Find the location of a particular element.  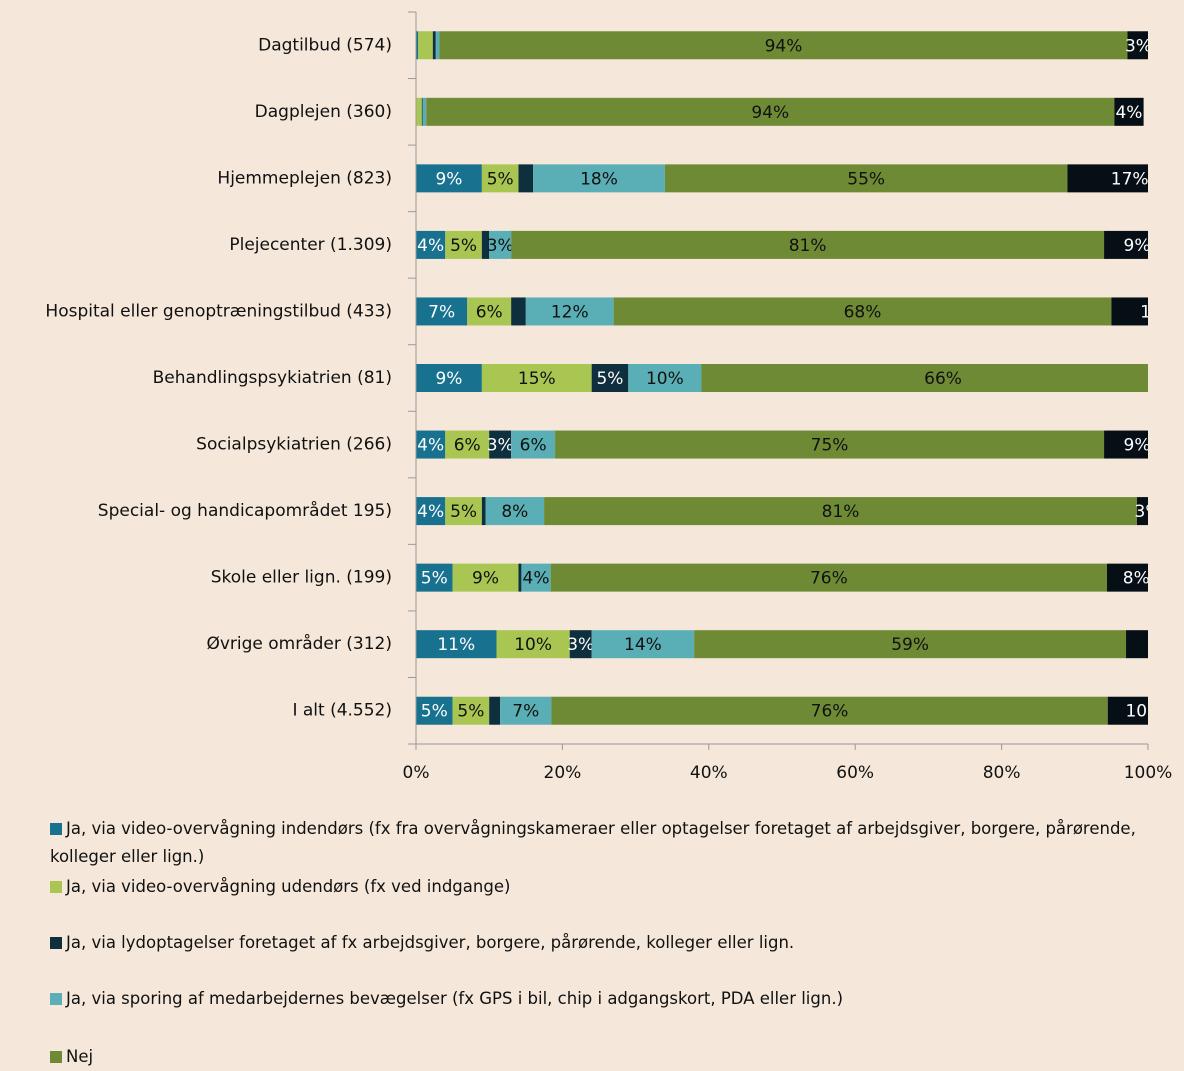

data-label: 12% is located at coordinates (570, 312).